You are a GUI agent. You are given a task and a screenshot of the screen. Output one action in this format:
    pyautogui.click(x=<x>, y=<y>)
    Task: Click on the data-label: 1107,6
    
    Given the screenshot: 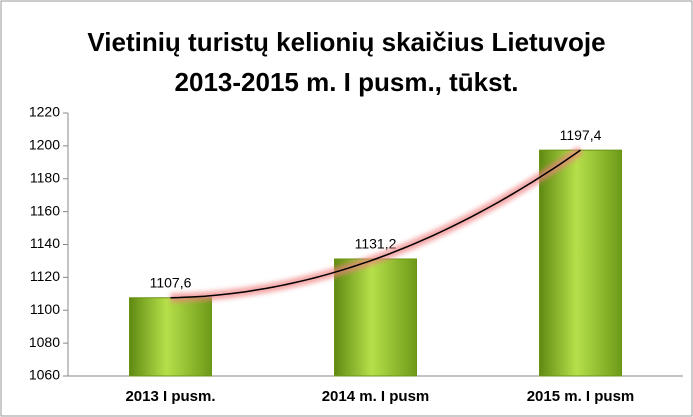 What is the action you would take?
    pyautogui.click(x=171, y=282)
    